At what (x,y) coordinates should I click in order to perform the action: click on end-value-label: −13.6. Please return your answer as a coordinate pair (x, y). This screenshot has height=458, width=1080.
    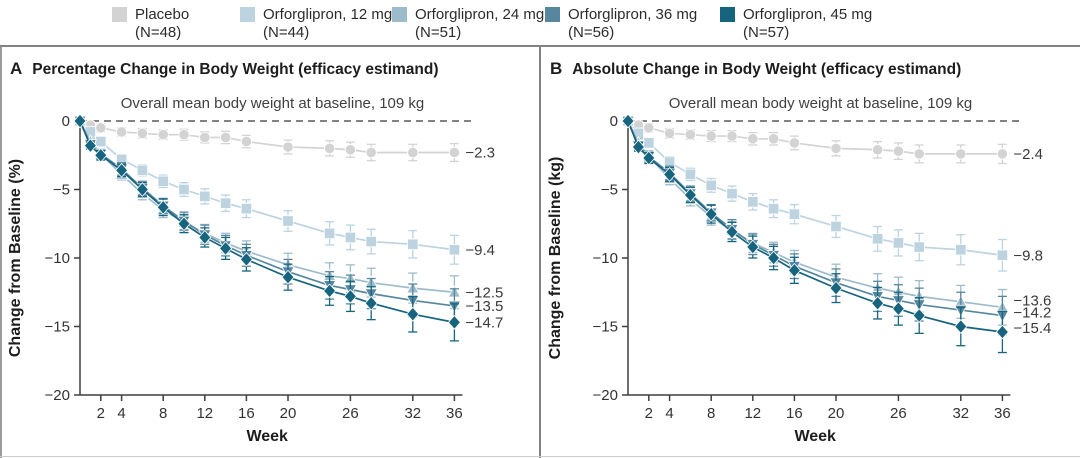
    Looking at the image, I should click on (1032, 300).